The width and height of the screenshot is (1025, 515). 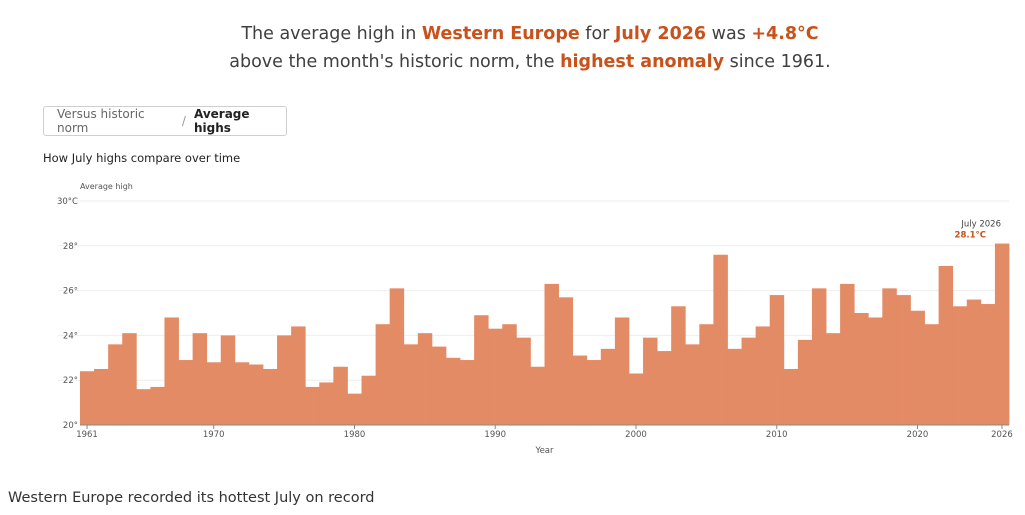 I want to click on y-tick-label: 28°, so click(x=70, y=247).